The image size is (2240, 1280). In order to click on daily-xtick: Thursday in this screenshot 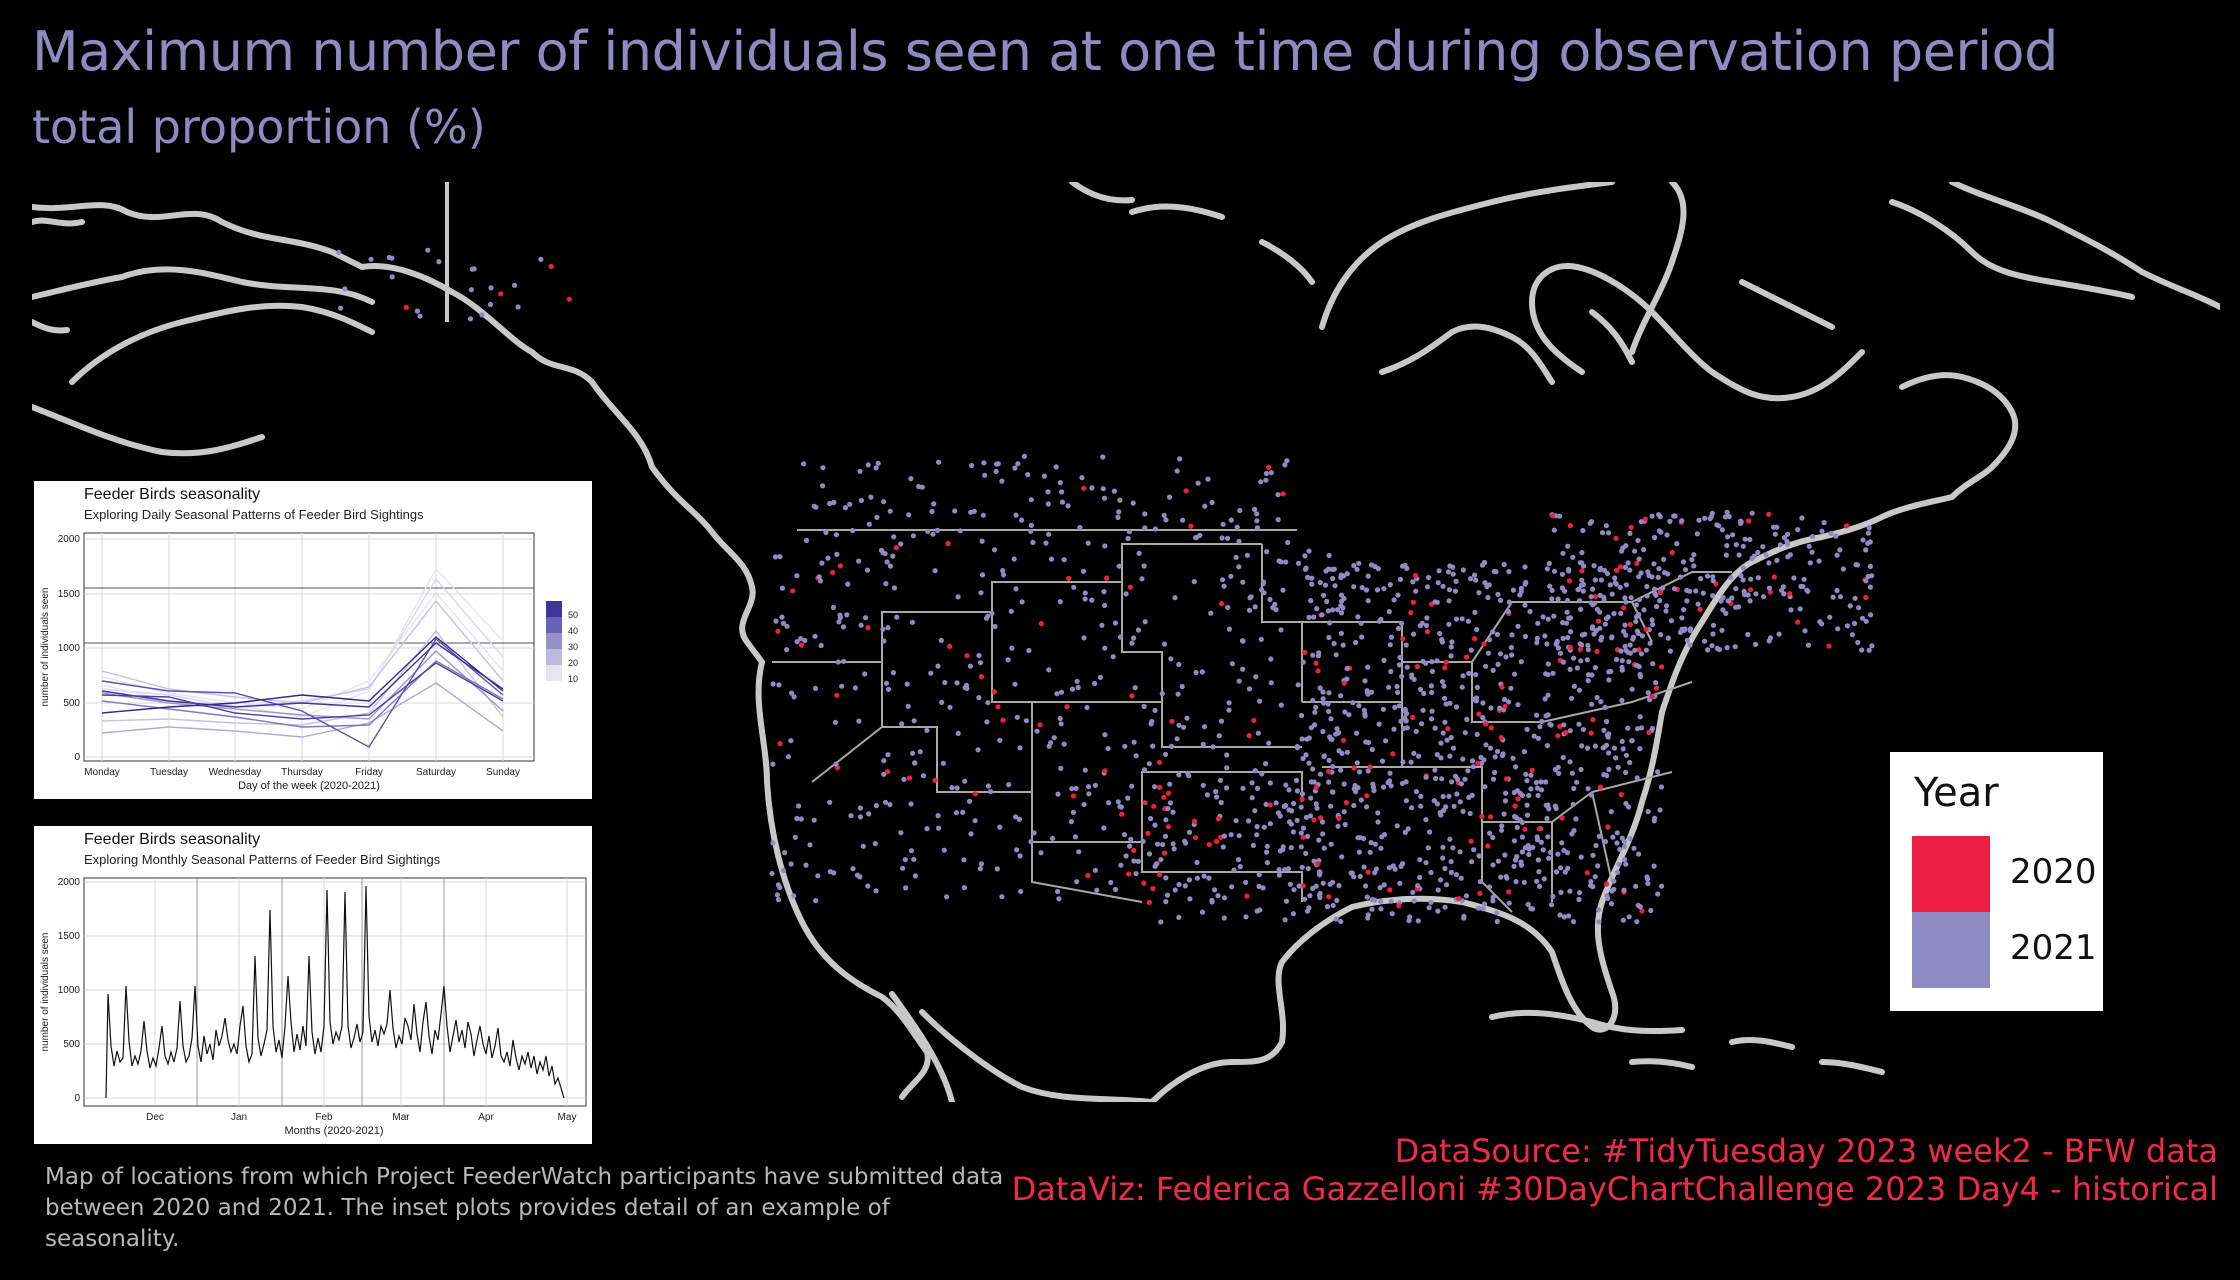, I will do `click(302, 772)`.